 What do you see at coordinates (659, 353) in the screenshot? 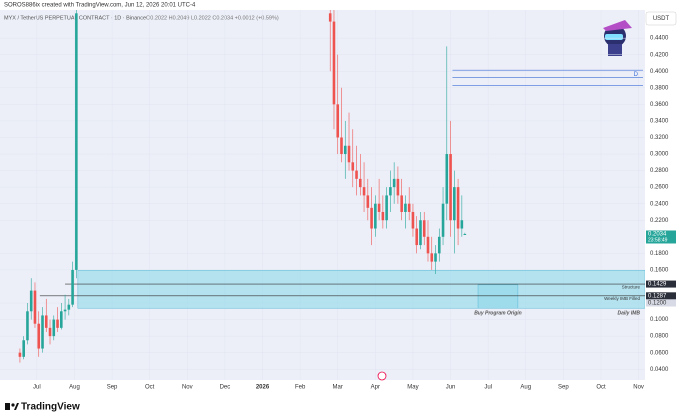
I see `y-tick-label: 0.0600` at bounding box center [659, 353].